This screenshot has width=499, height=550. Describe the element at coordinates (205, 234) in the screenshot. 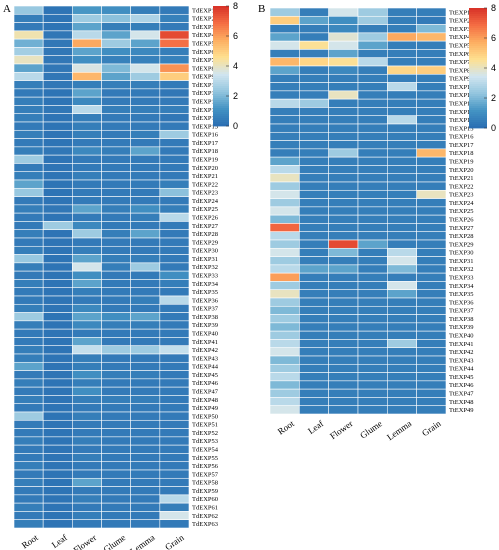

I see `row-label: TdEXP28` at that location.